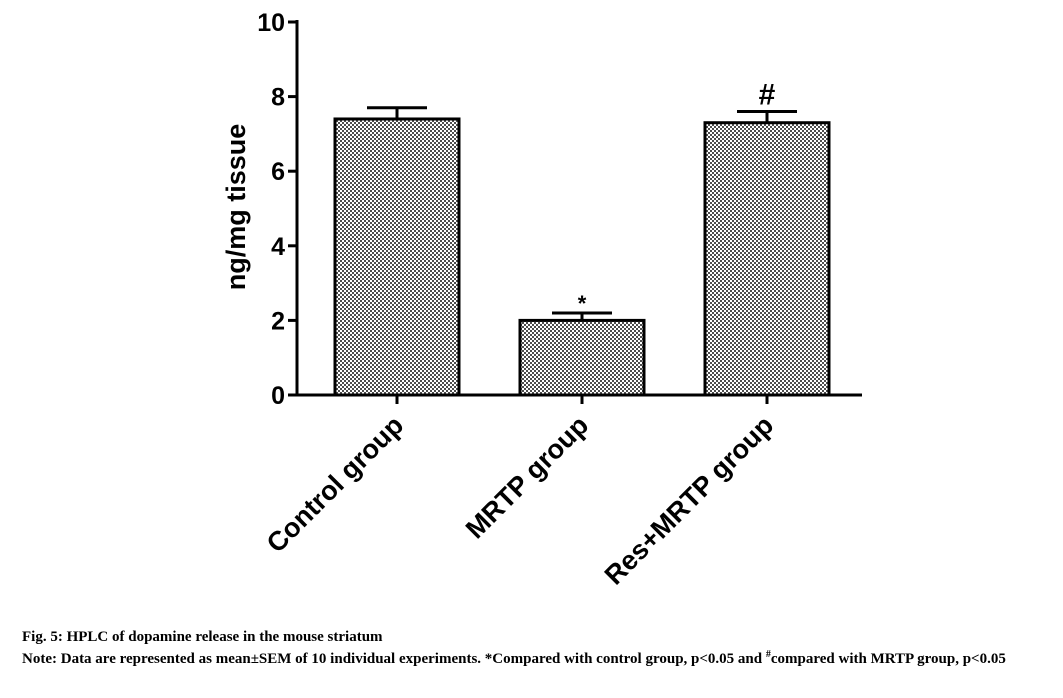 The width and height of the screenshot is (1063, 698). Describe the element at coordinates (335, 484) in the screenshot. I see `x-tick-label: Control group` at that location.